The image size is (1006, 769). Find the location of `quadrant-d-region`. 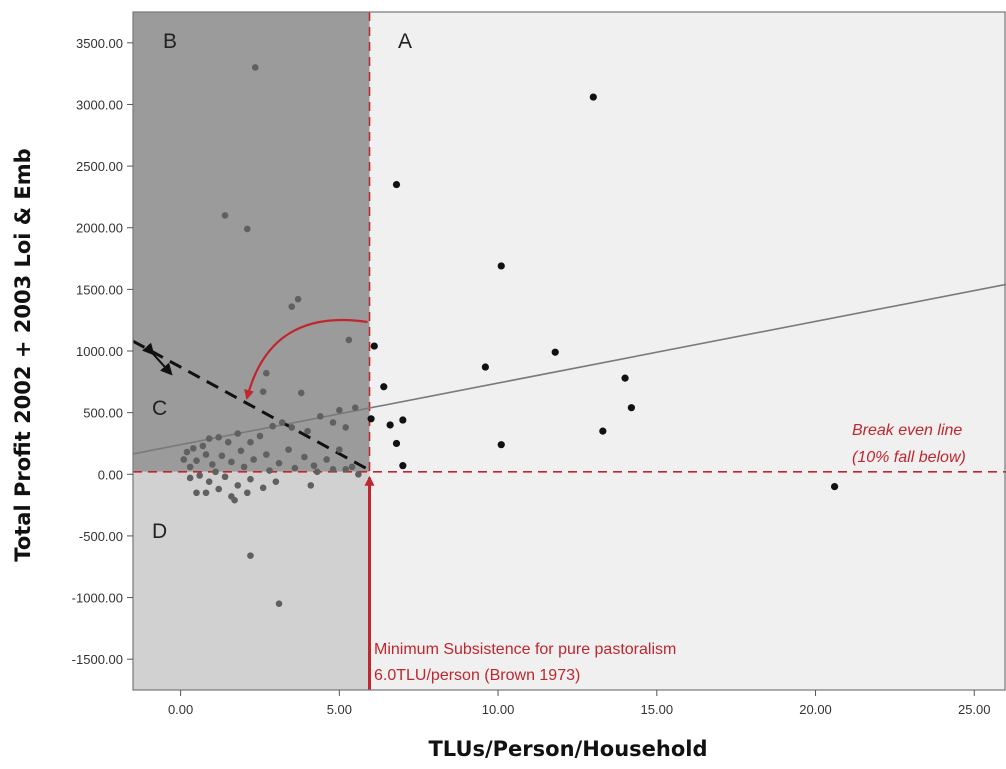

quadrant-d-region is located at coordinates (251, 580).